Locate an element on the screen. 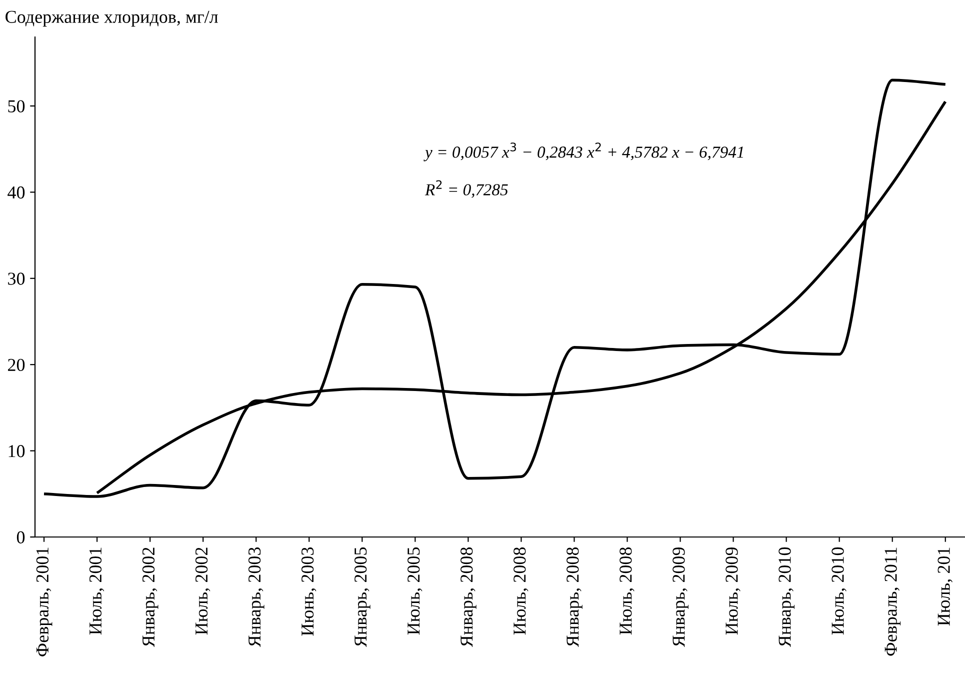 This screenshot has width=965, height=685. y-tick-label: 30 is located at coordinates (16, 278).